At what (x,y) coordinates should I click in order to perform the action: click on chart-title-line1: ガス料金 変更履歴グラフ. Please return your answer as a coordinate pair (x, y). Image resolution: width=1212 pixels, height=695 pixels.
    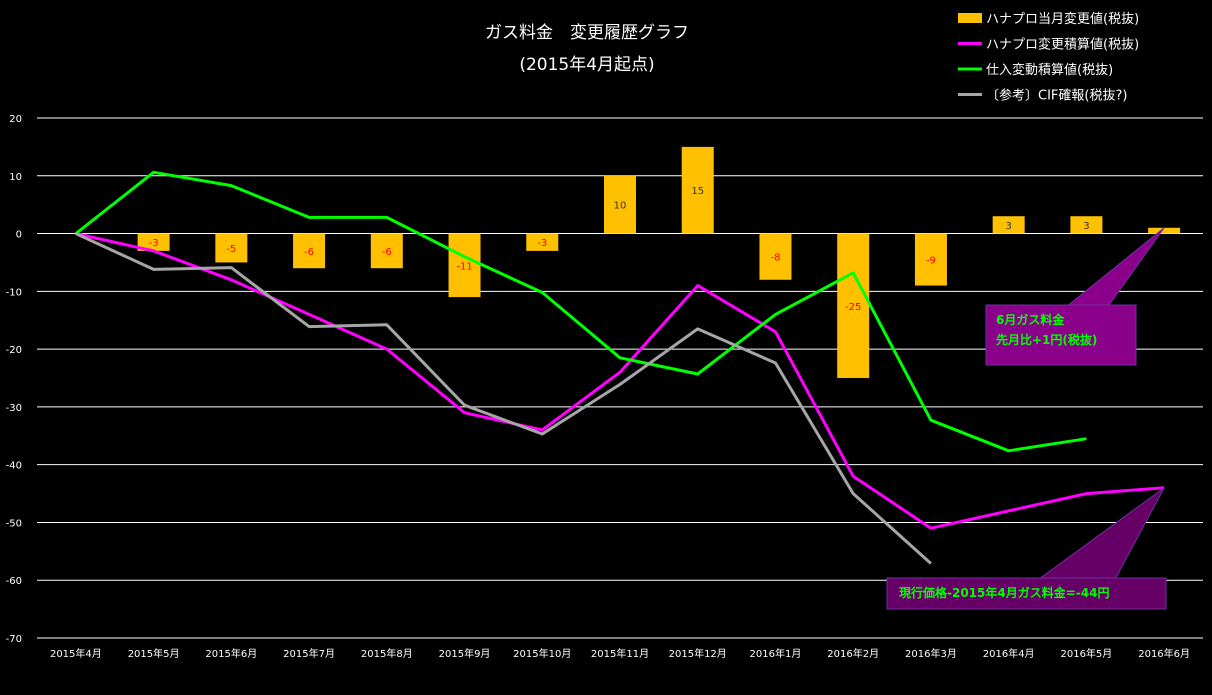
    Looking at the image, I should click on (587, 33).